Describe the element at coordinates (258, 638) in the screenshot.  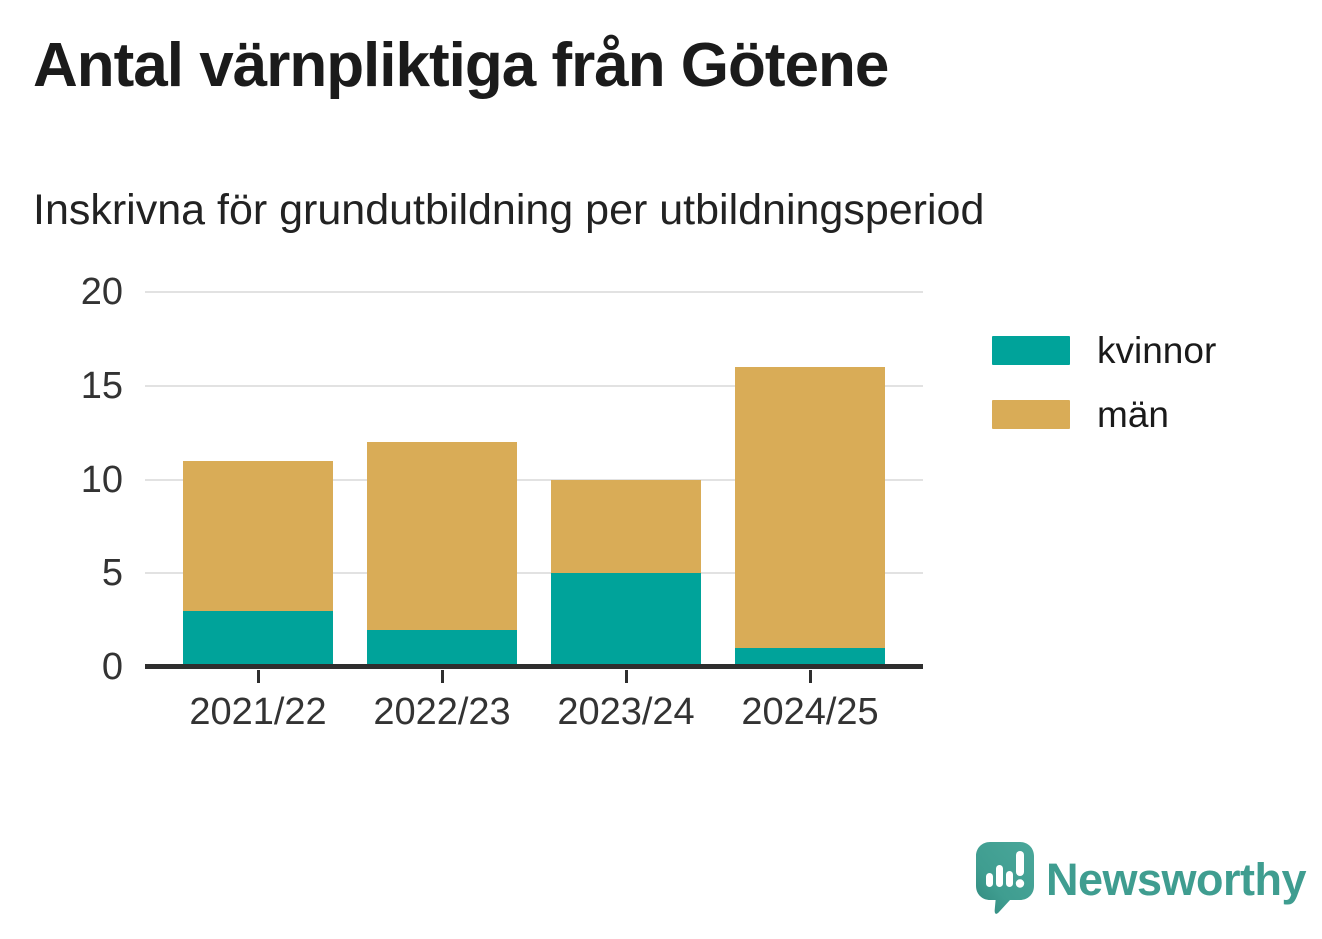
I see `bar-2021-22-kvinnor` at that location.